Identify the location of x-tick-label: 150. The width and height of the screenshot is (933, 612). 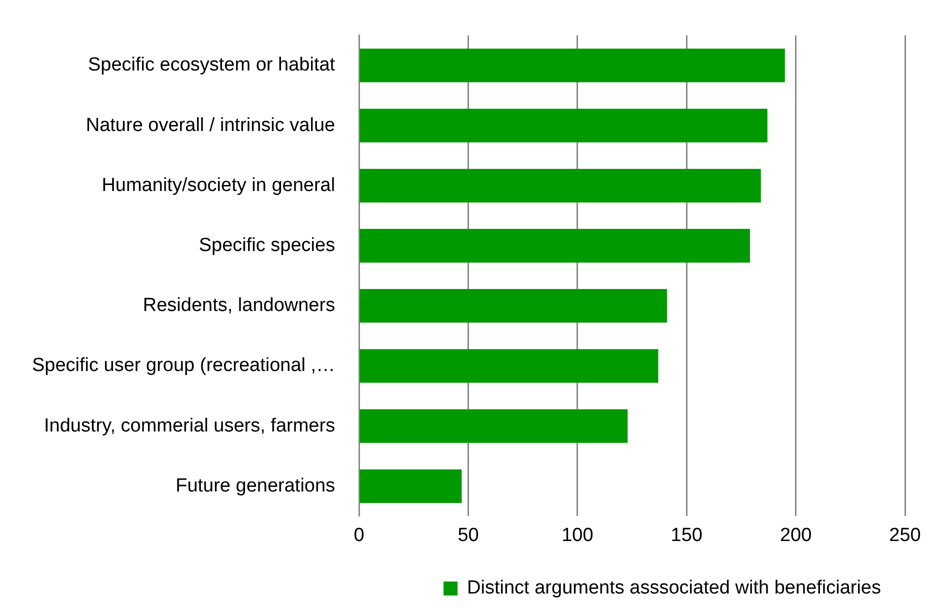
(686, 535).